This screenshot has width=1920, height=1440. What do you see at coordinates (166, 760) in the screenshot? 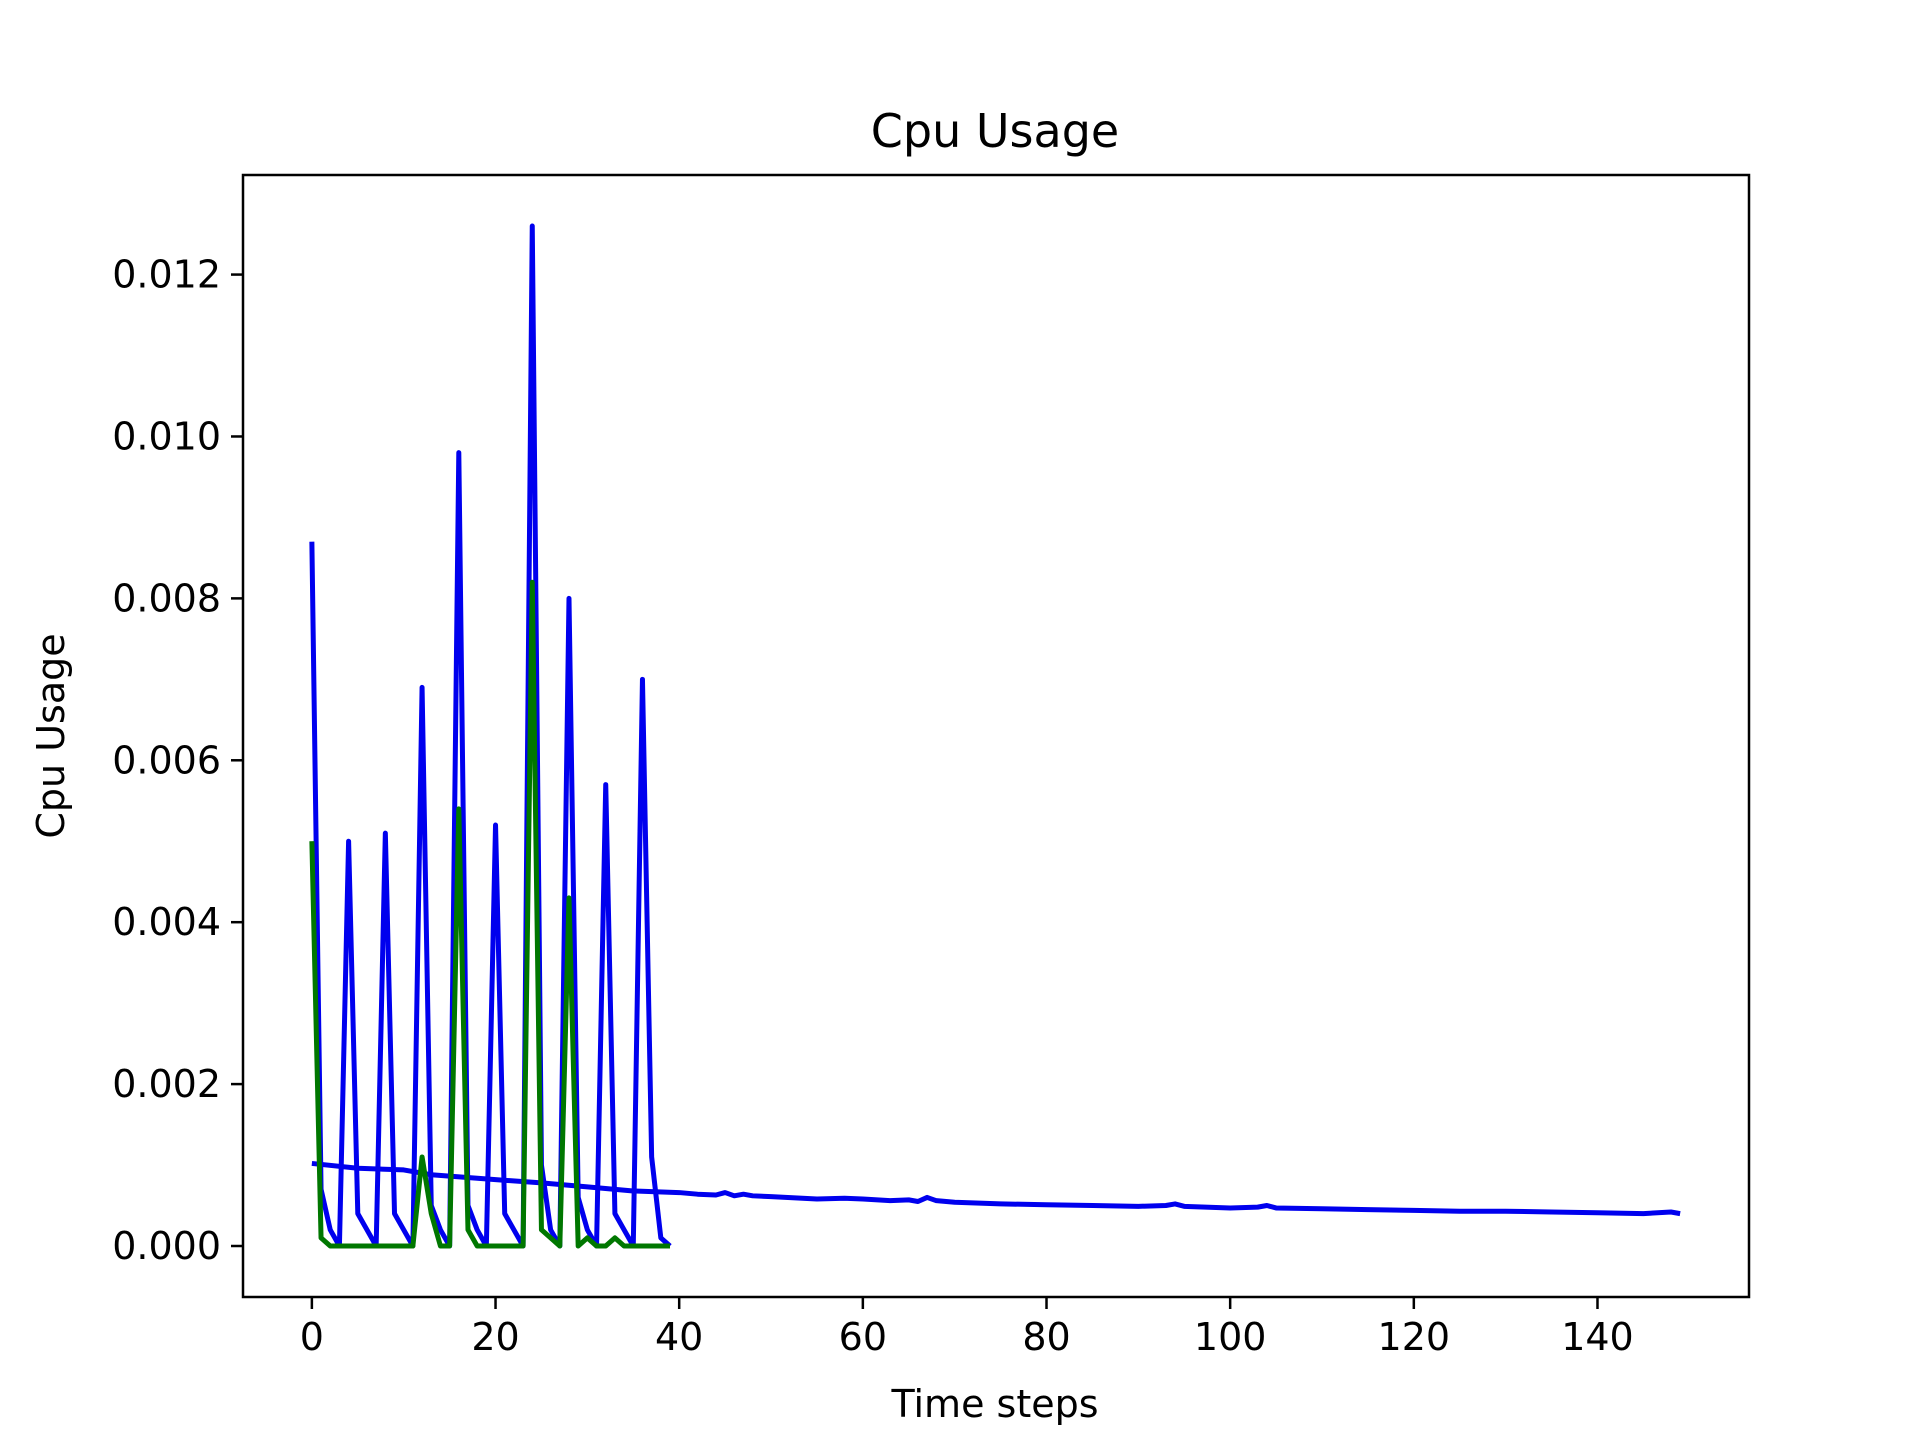
I see `y-tick-label: 0.006` at bounding box center [166, 760].